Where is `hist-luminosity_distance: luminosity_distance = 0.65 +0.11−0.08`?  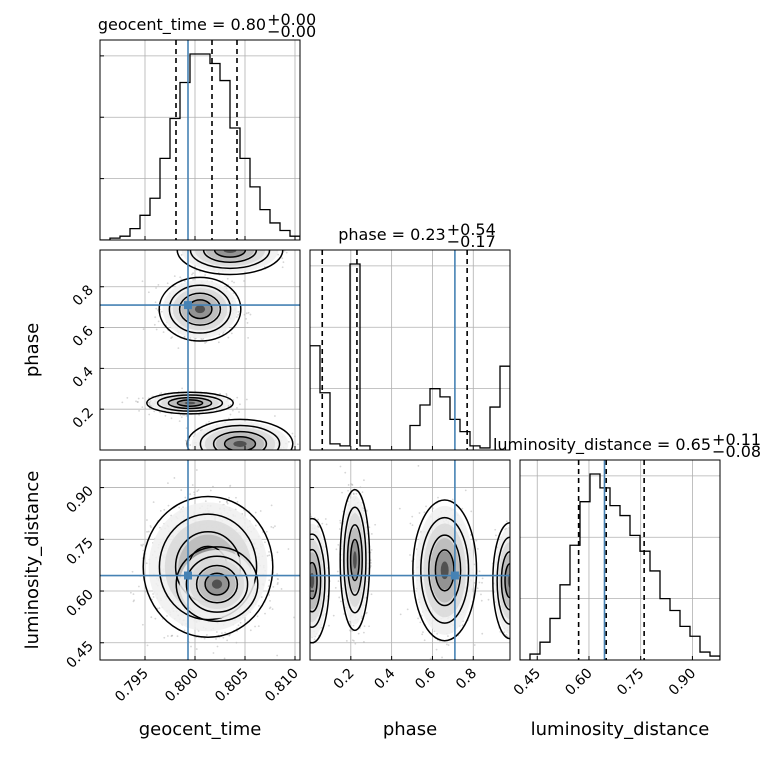
hist-luminosity_distance: luminosity_distance = 0.65 +0.11−0.08 is located at coordinates (626, 545).